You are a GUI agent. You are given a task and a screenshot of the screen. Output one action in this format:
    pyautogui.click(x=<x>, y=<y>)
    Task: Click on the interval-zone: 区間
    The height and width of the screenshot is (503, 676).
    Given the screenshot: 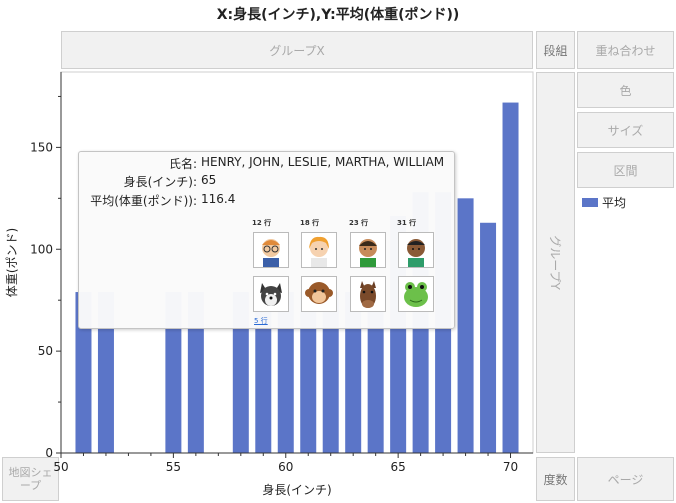 What is the action you would take?
    pyautogui.click(x=625, y=170)
    